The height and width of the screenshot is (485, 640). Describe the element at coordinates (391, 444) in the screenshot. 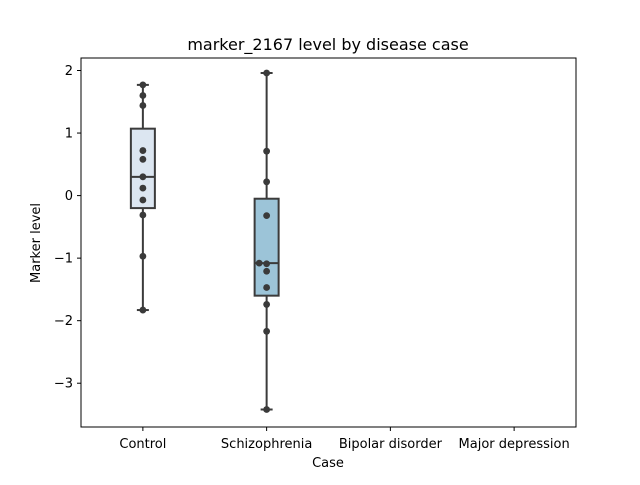

I see `x-tick-label: Bipolar disorder` at that location.